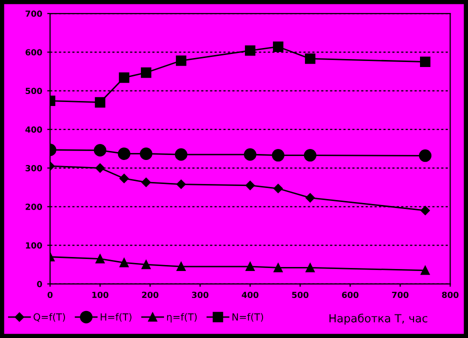 The image size is (468, 338). Describe the element at coordinates (200, 295) in the screenshot. I see `x-tick-label: 300` at that location.